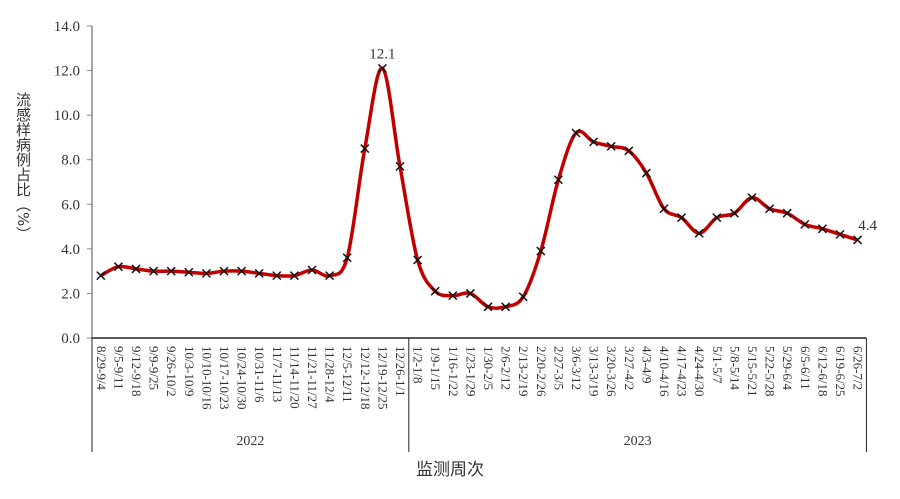 This screenshot has height=499, width=900. Describe the element at coordinates (611, 371) in the screenshot. I see `x-tick-label: 3/20-3/26` at that location.